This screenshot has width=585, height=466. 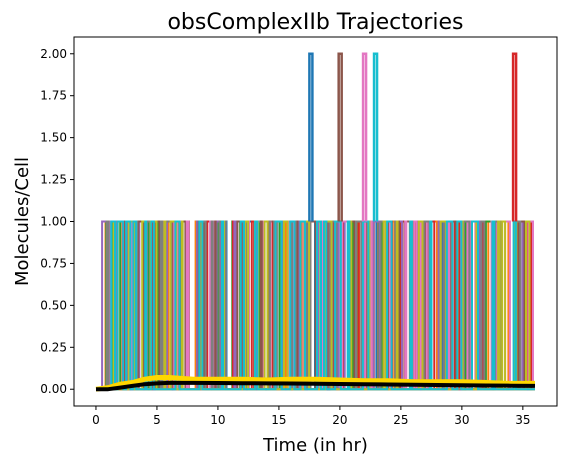 What do you see at coordinates (522, 420) in the screenshot?
I see `x-tick-label: 35` at bounding box center [522, 420].